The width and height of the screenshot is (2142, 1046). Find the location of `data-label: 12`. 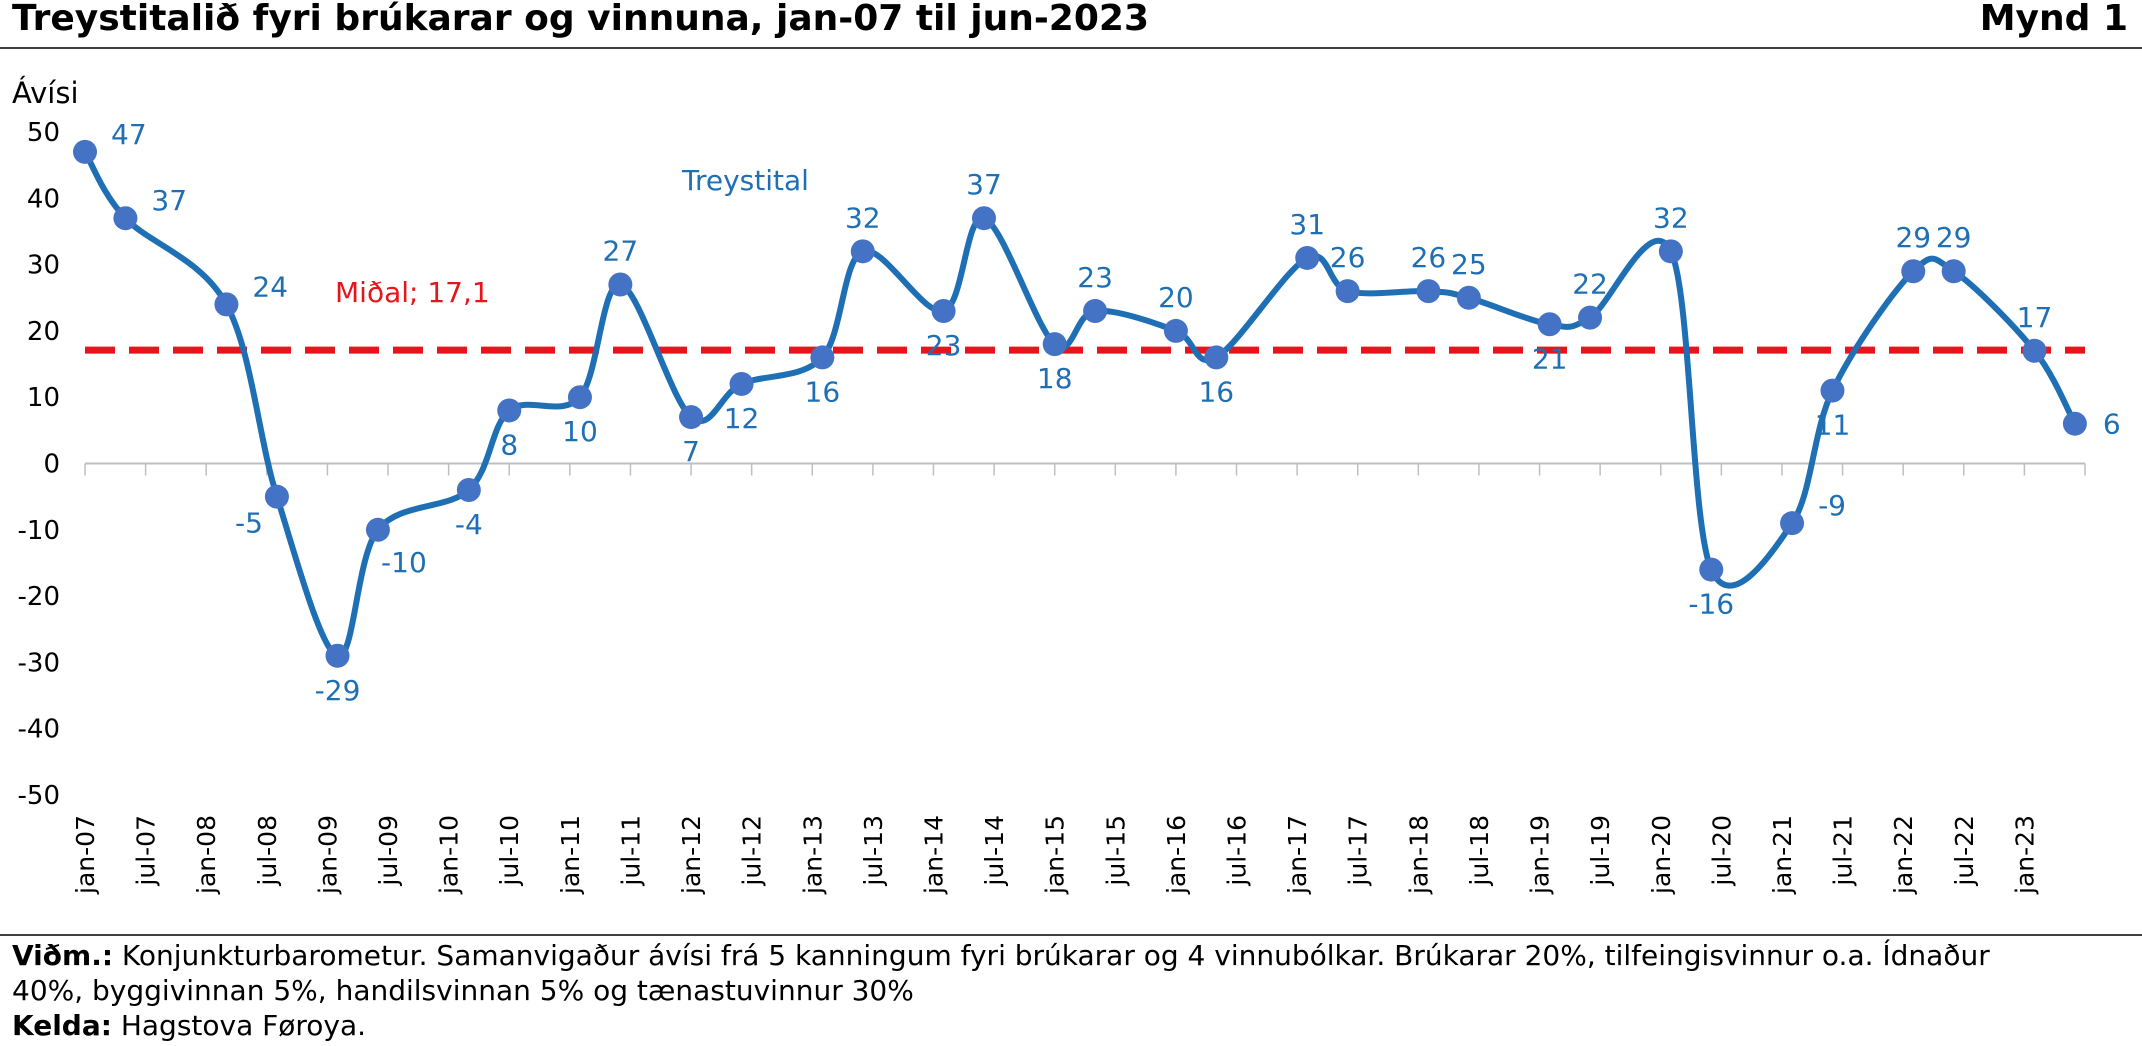

data-label: 12 is located at coordinates (742, 418).